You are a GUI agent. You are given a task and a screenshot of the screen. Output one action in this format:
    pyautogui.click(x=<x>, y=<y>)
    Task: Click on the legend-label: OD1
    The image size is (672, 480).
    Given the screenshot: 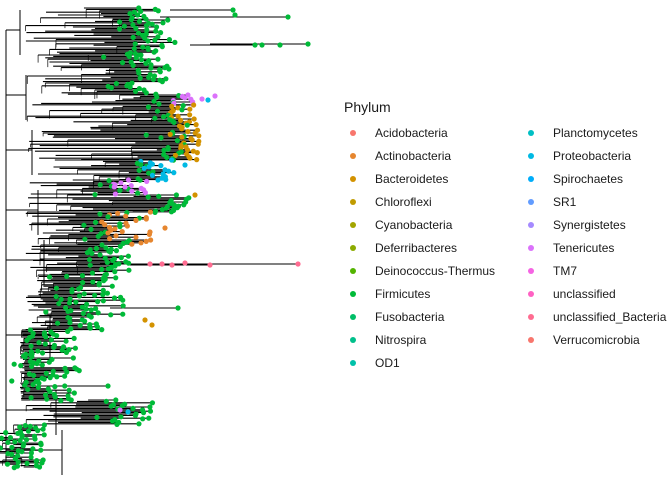 What is the action you would take?
    pyautogui.click(x=387, y=363)
    